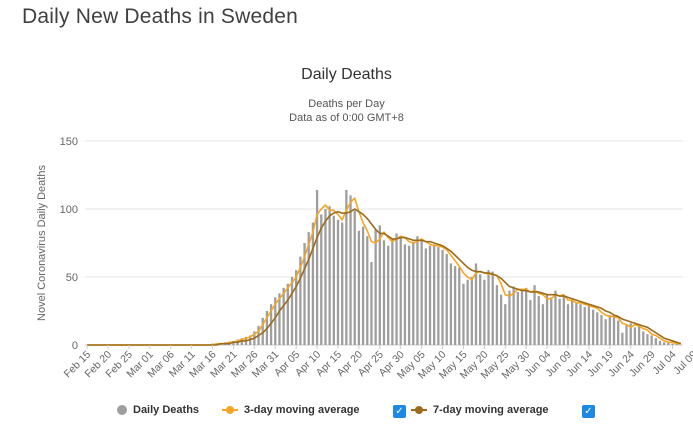  I want to click on legend-item-daily-deaths: Daily Deaths, so click(158, 410).